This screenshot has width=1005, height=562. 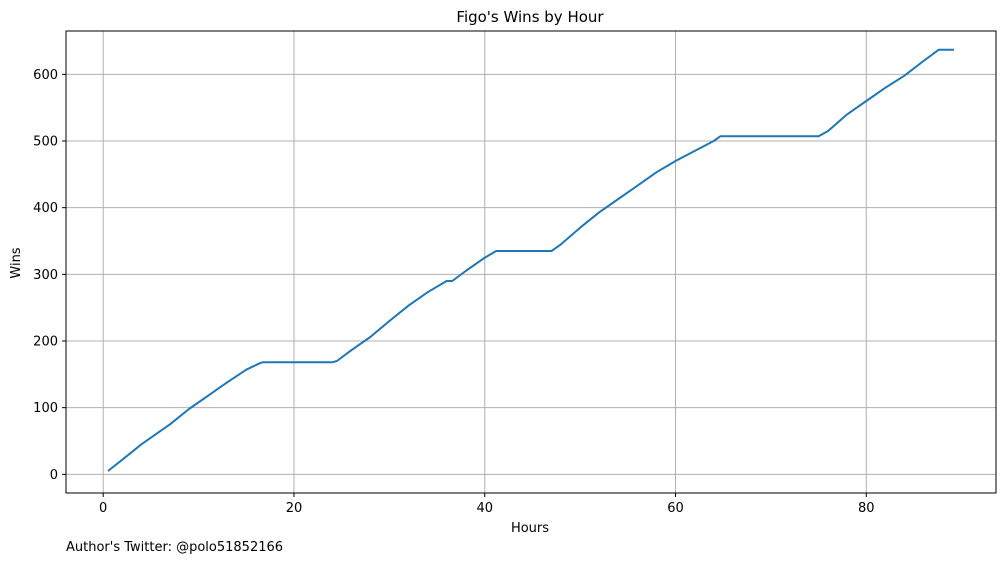 What do you see at coordinates (45, 142) in the screenshot?
I see `y-tick-label: 500` at bounding box center [45, 142].